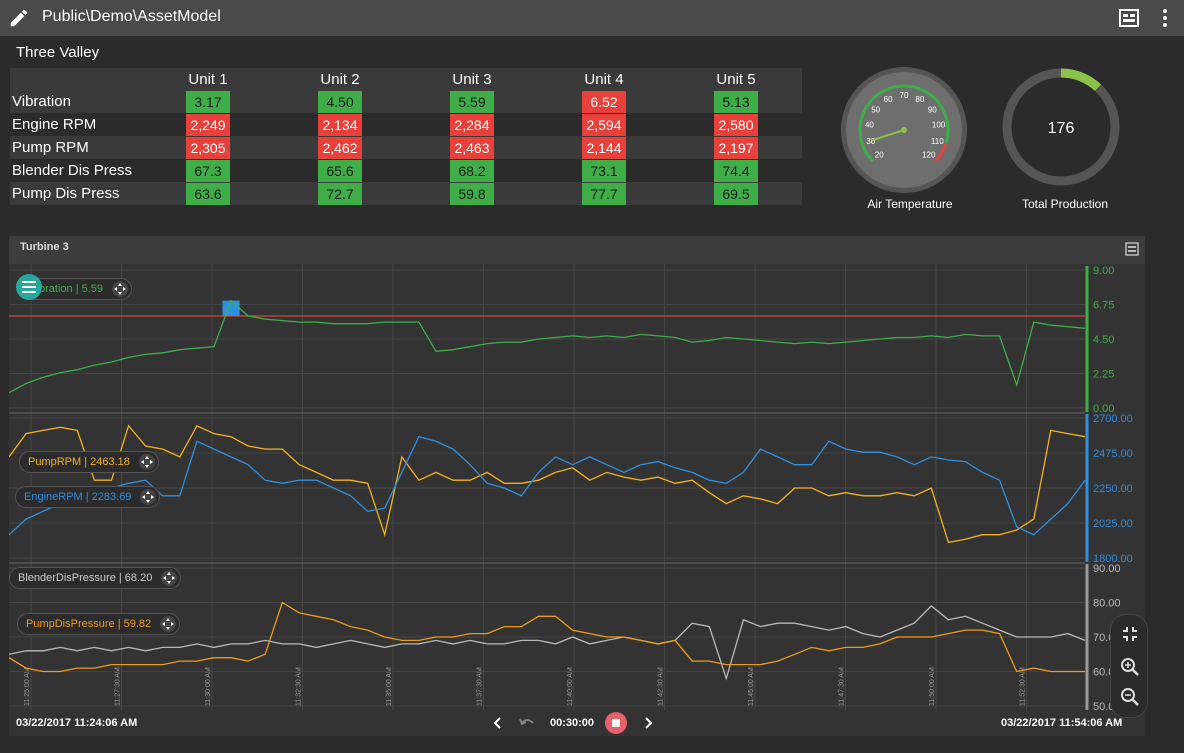  What do you see at coordinates (76, 101) in the screenshot?
I see `row-label: Vibration` at bounding box center [76, 101].